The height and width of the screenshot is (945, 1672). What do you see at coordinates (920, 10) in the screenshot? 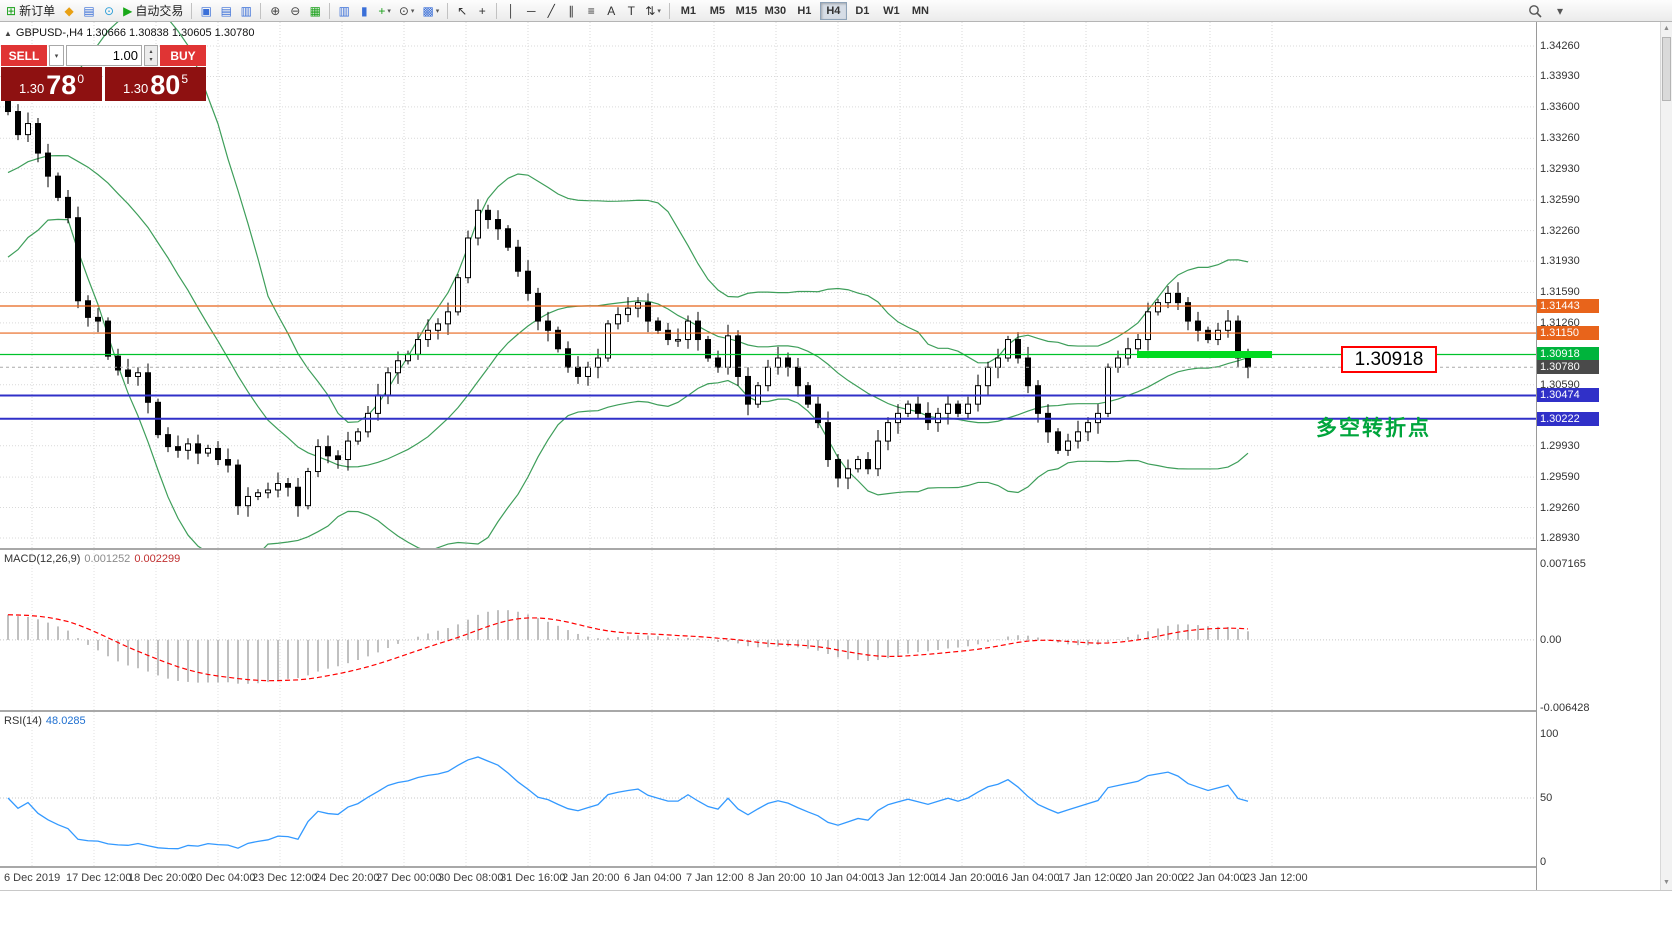
I see `timeframe-mn-button: MN` at bounding box center [920, 10].